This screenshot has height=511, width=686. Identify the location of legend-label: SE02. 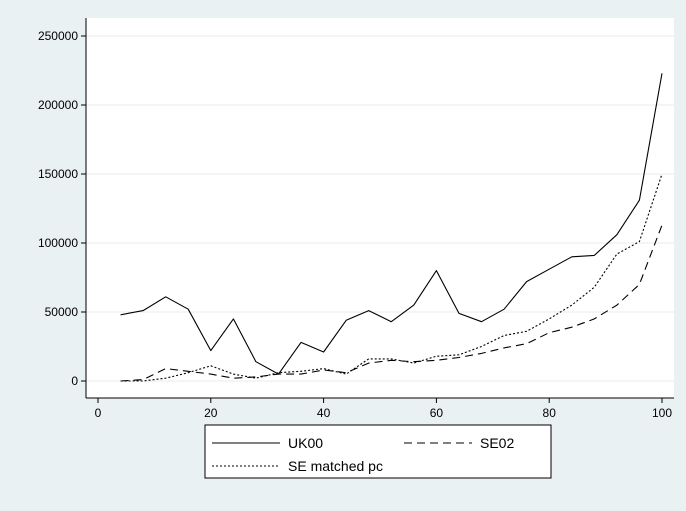
(497, 443).